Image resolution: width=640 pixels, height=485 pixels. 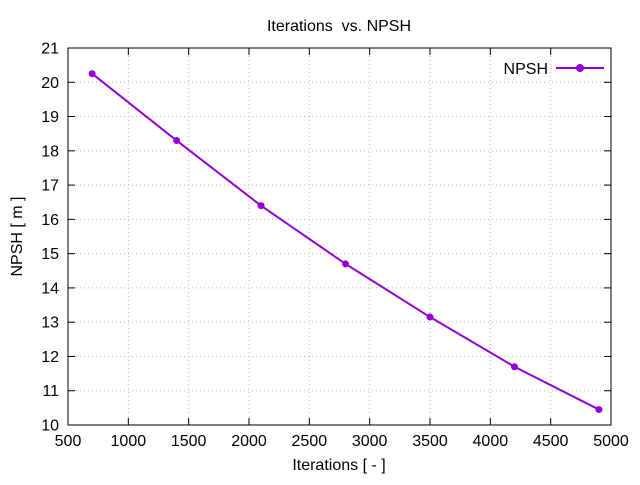 I want to click on y-axis-label: NPSH [ m ], so click(x=17, y=236).